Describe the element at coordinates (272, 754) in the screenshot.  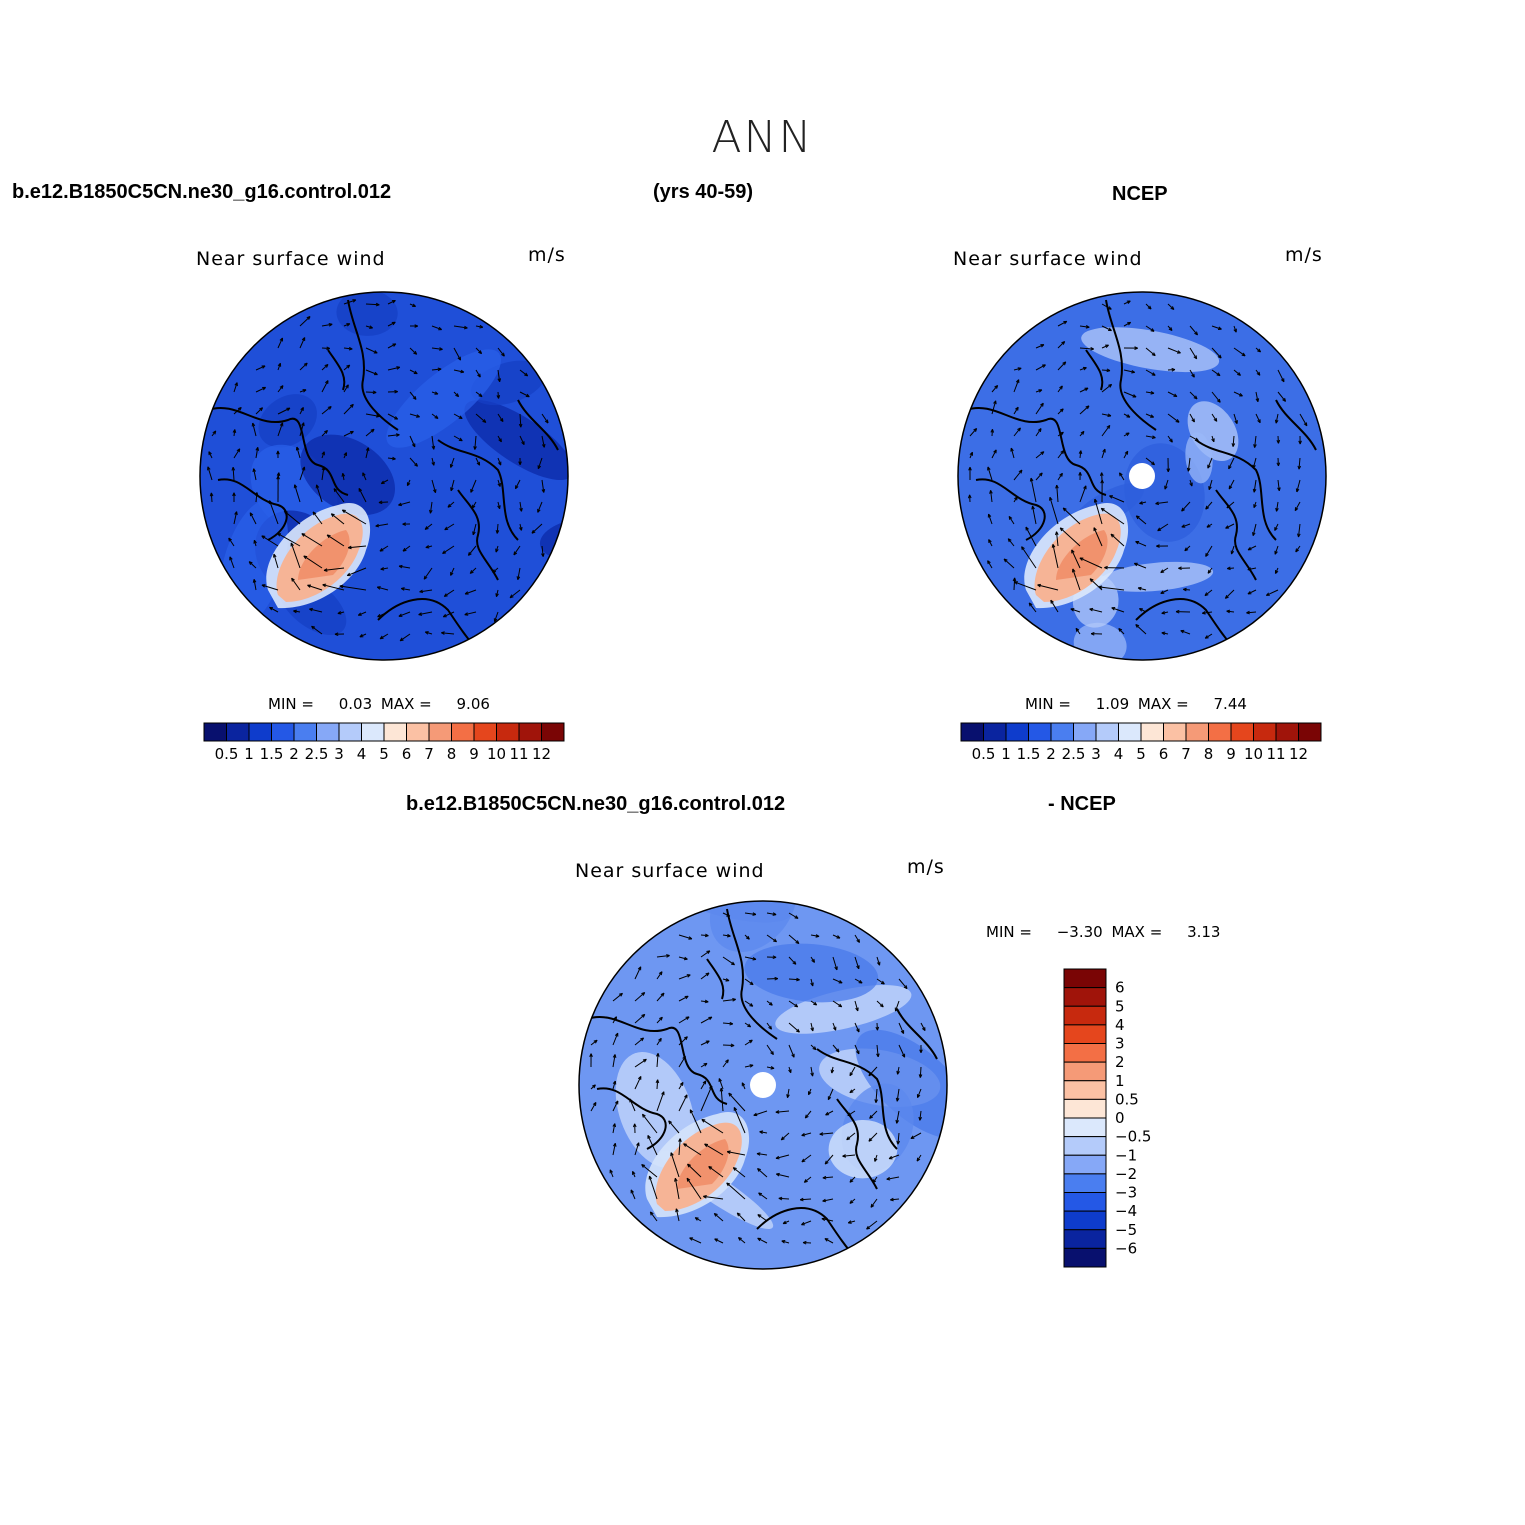
I see `colorbar-tick-label: 1.5` at that location.